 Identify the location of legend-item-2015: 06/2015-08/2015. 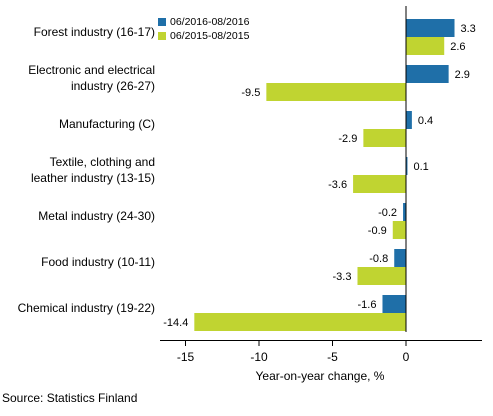
(204, 36).